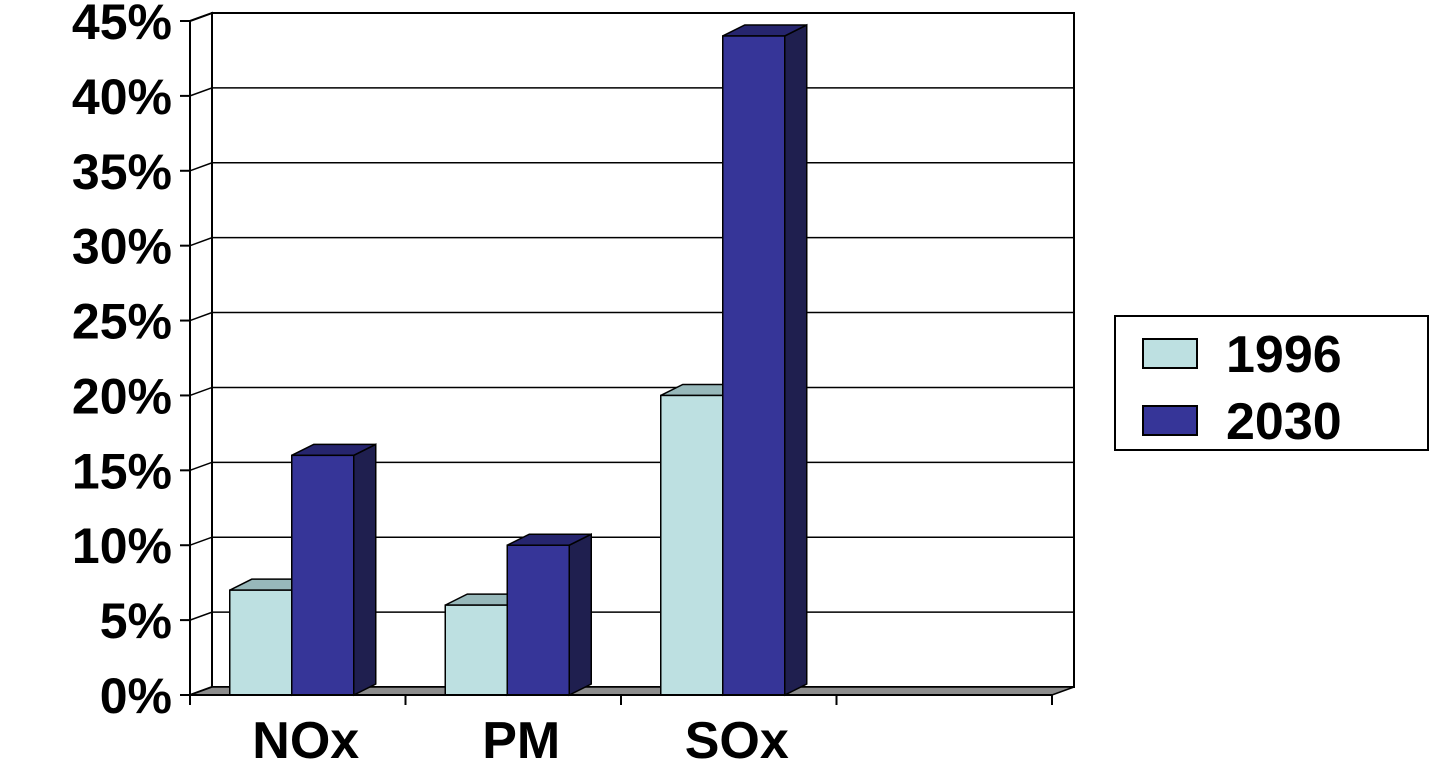 Image resolution: width=1431 pixels, height=762 pixels. What do you see at coordinates (621, 728) in the screenshot?
I see `x-axis: NOx PM SOx` at bounding box center [621, 728].